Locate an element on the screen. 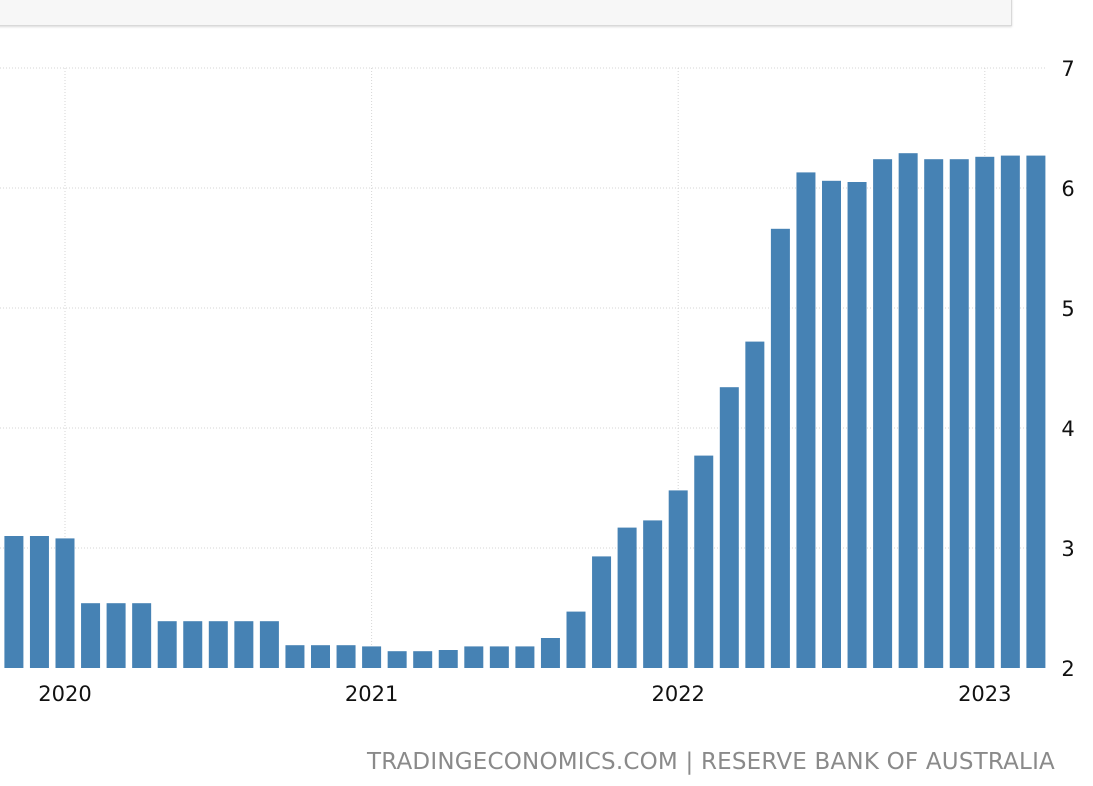 The height and width of the screenshot is (786, 1093). x-tick-label-2021: 2021 is located at coordinates (371, 694).